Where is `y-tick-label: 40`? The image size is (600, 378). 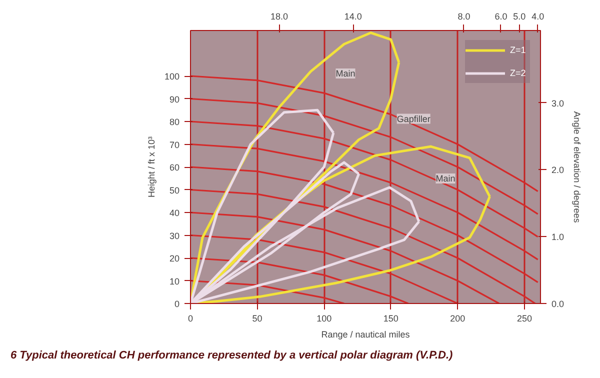 y-tick-label: 40 is located at coordinates (174, 213).